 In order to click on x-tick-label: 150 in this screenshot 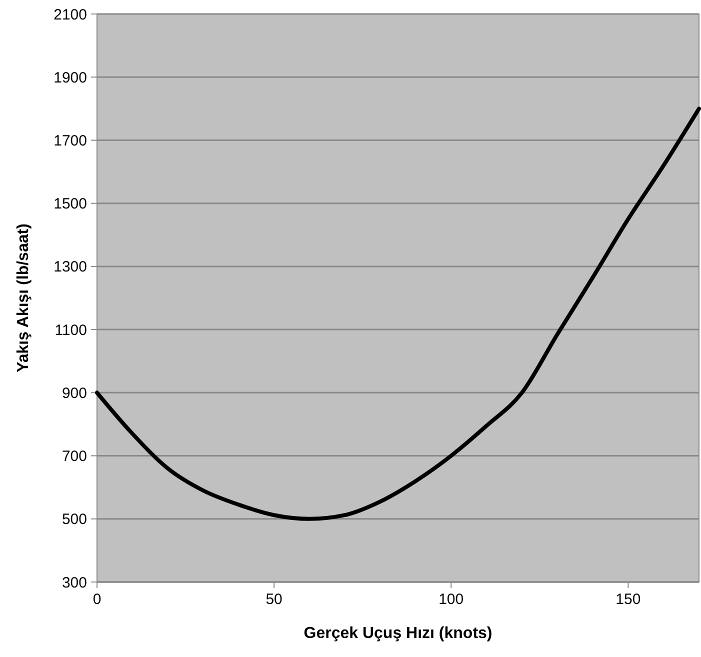, I will do `click(628, 599)`.